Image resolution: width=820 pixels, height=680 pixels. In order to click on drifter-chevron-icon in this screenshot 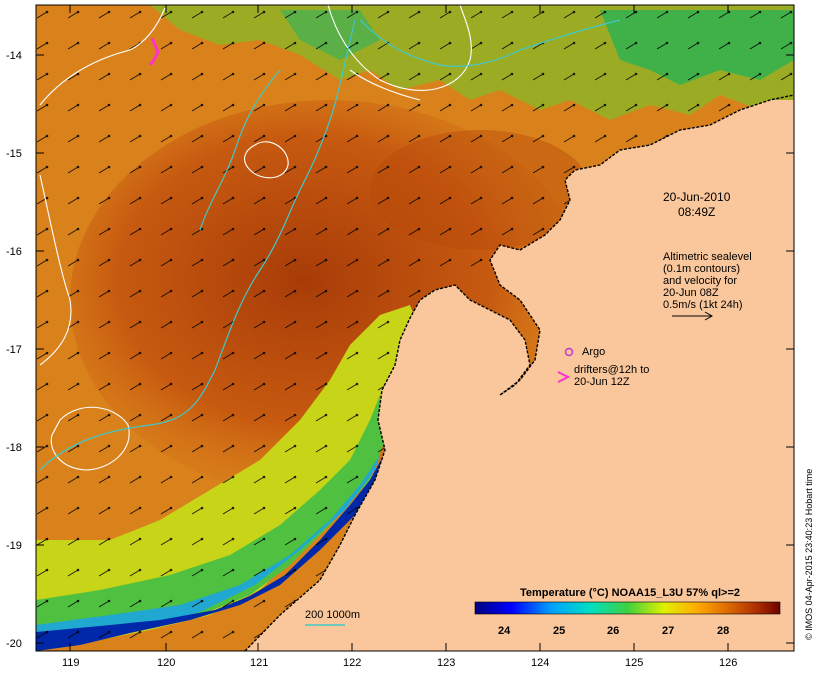, I will do `click(564, 377)`.